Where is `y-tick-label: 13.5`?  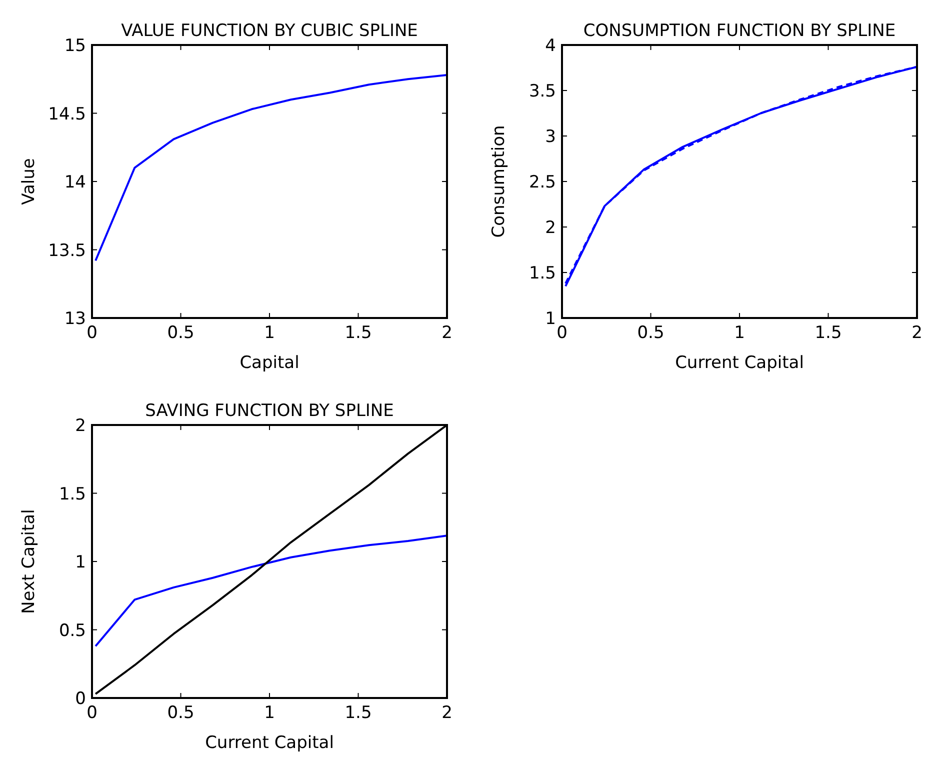 y-tick-label: 13.5 is located at coordinates (67, 250).